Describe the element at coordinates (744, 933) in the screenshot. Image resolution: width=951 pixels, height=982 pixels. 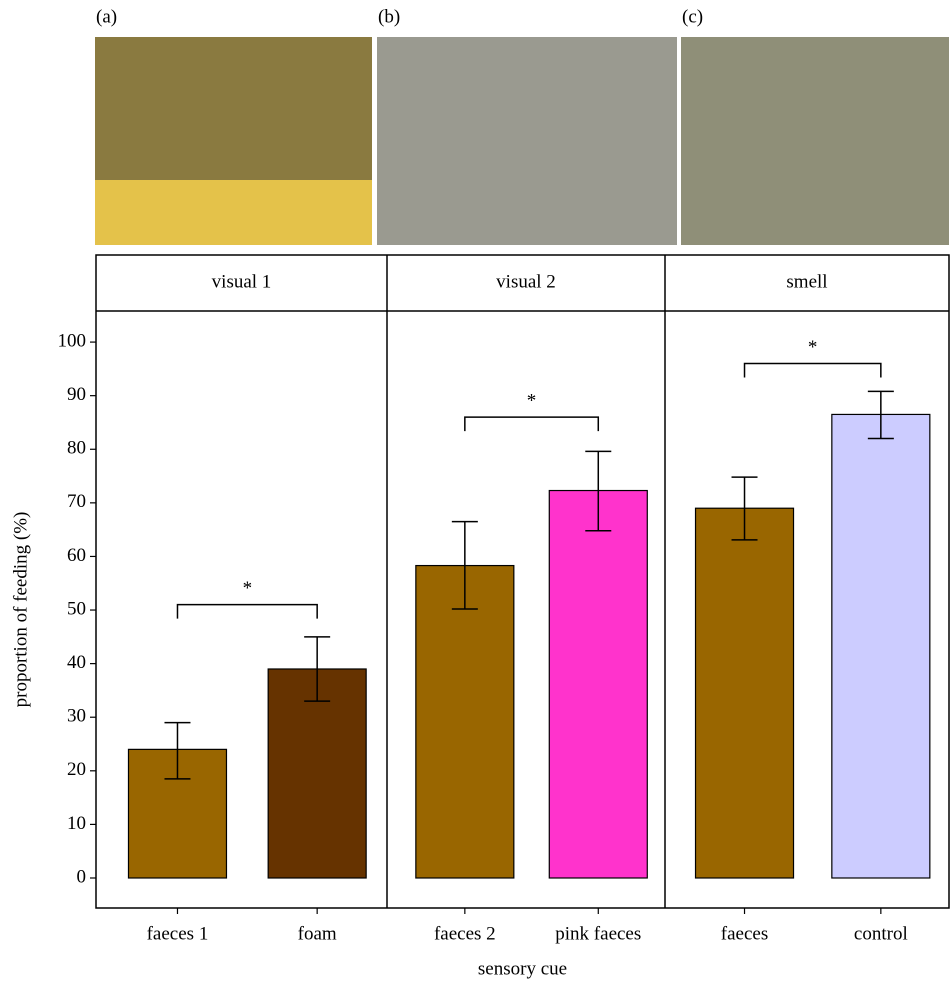
I see `x-tick-label: faeces` at that location.